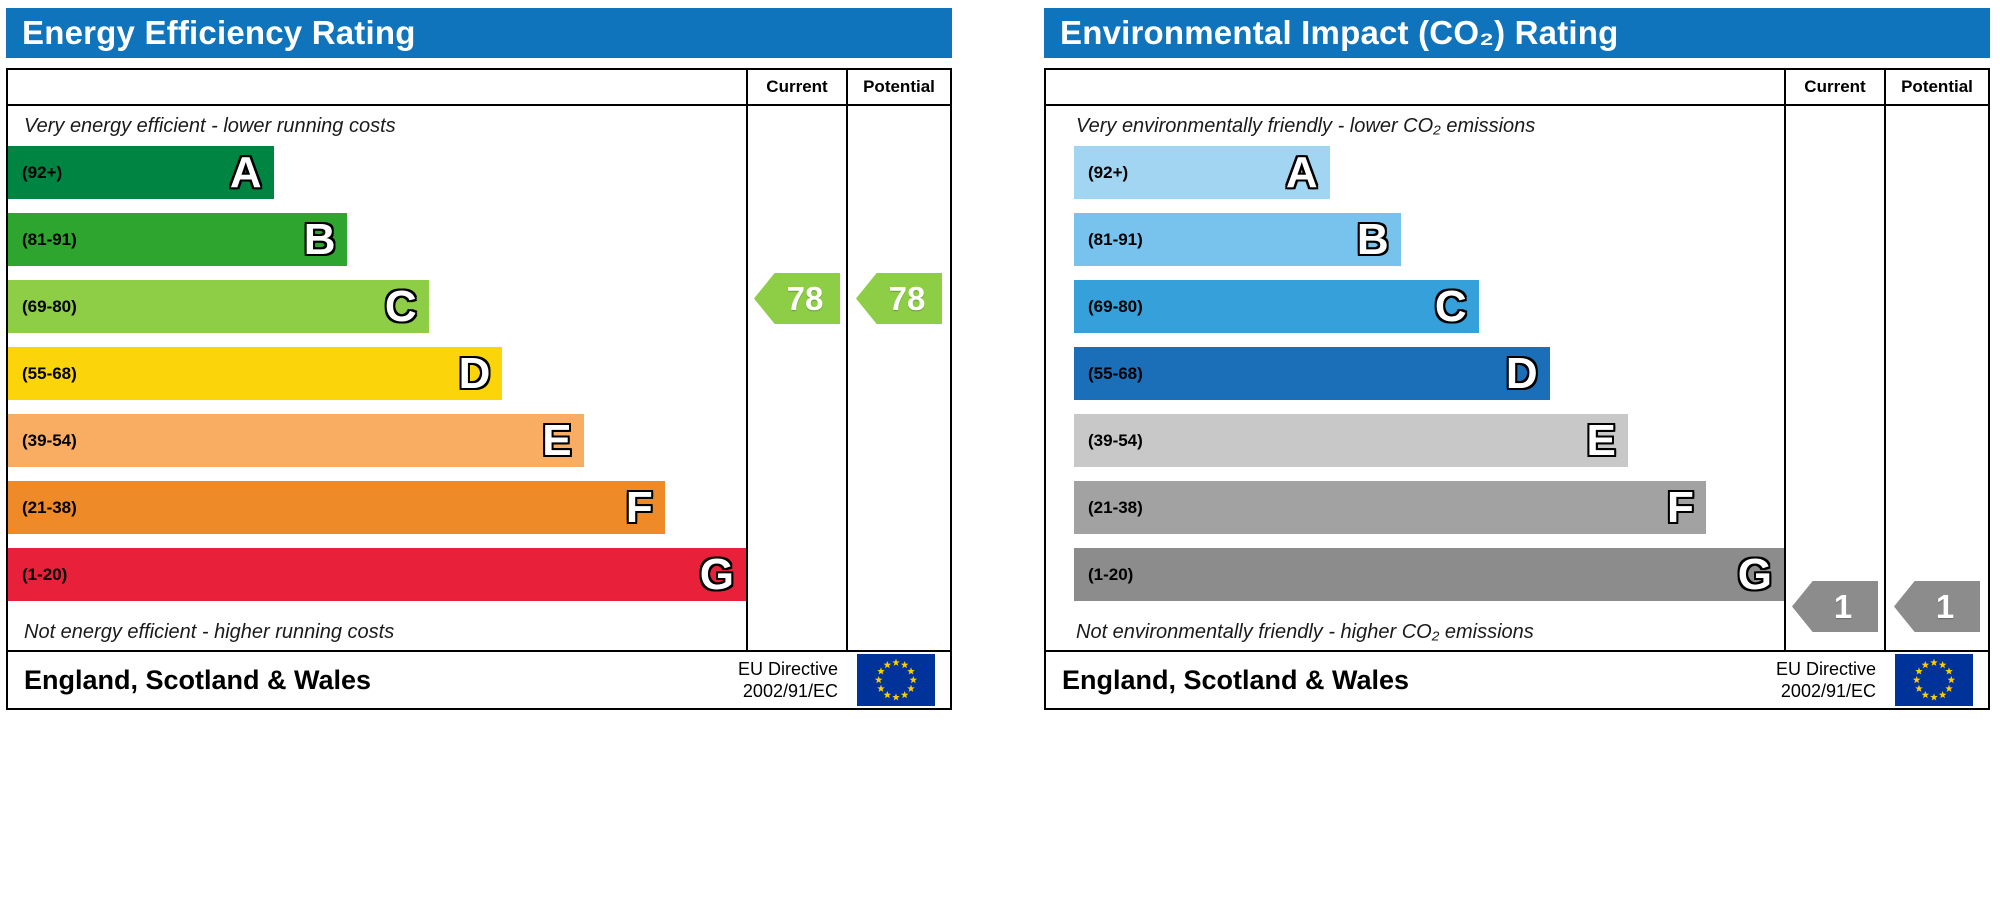 This screenshot has width=2000, height=899. I want to click on current-rating-arrow: 78, so click(797, 298).